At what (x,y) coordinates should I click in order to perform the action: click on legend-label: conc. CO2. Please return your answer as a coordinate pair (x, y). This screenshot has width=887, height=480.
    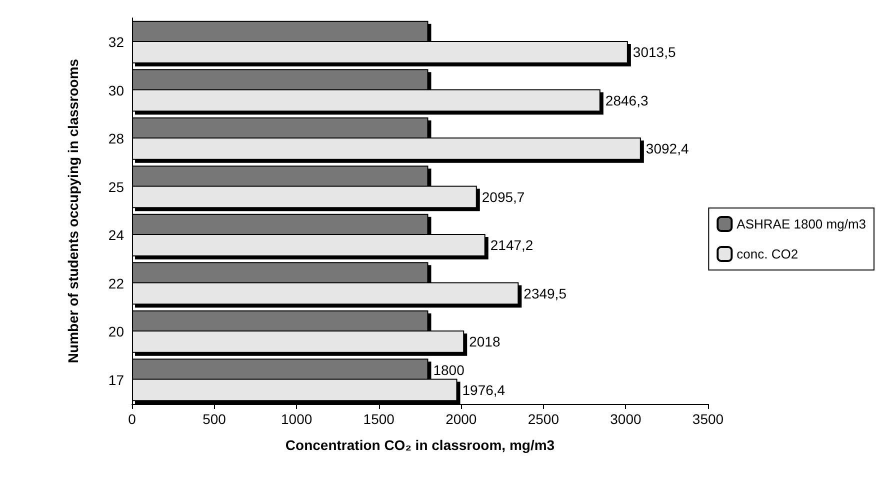
    Looking at the image, I should click on (767, 254).